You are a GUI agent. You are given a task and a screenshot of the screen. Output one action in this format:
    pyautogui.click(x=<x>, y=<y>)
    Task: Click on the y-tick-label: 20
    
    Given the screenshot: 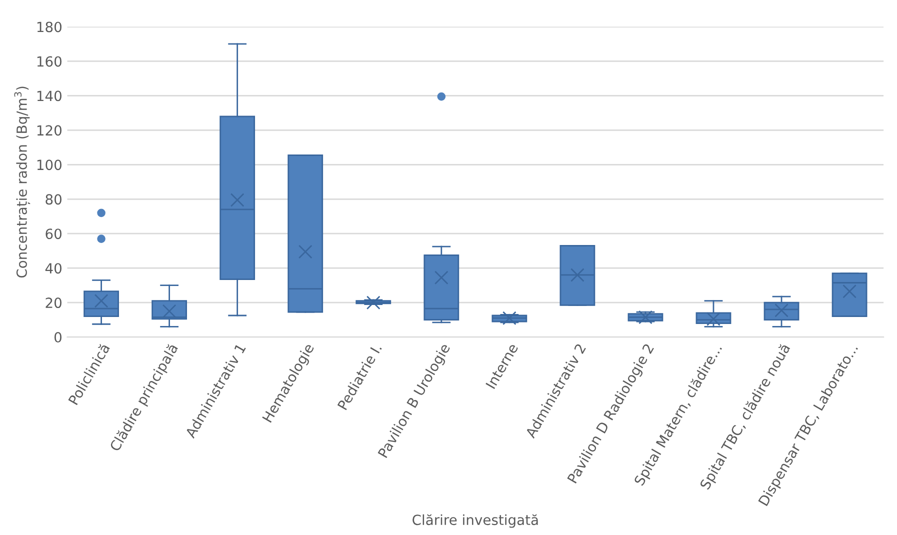 What is the action you would take?
    pyautogui.click(x=54, y=303)
    